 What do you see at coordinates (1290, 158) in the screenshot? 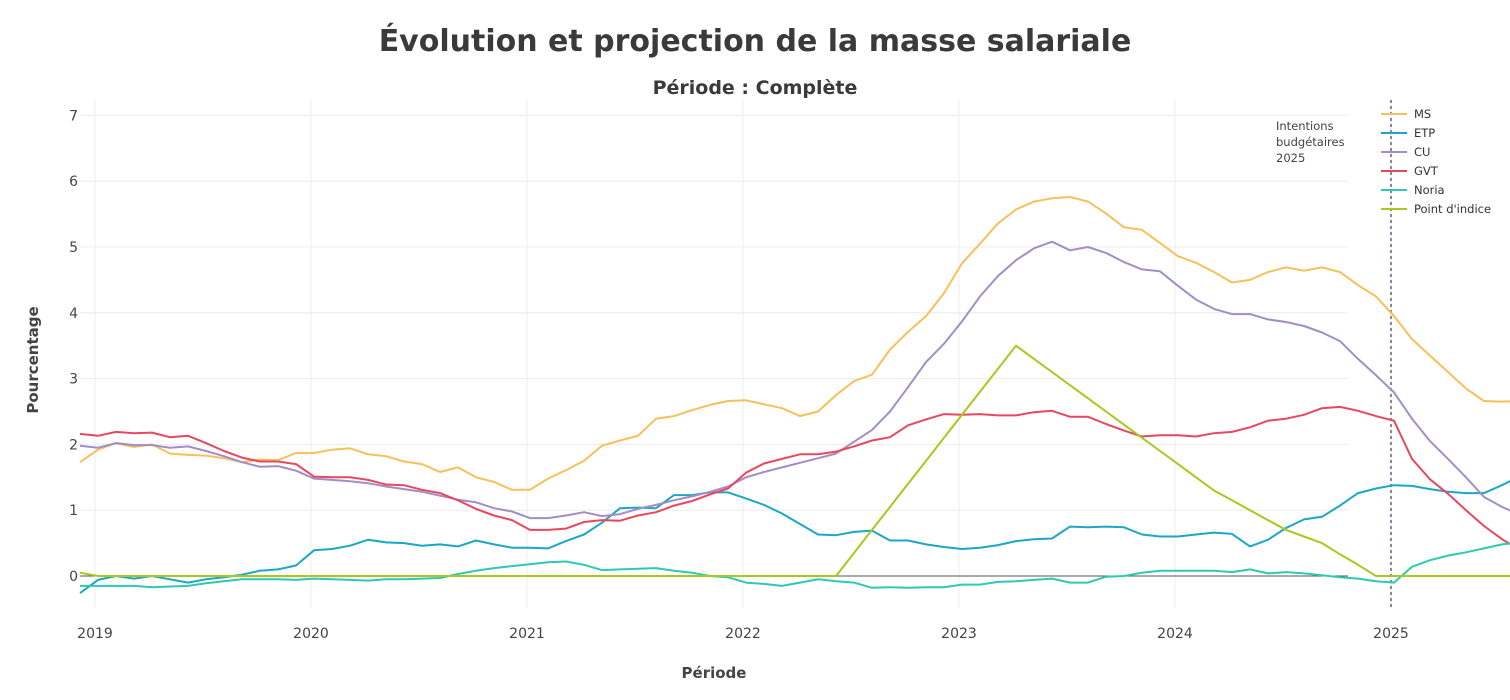
I see `annotation-line-3: 2025` at bounding box center [1290, 158].